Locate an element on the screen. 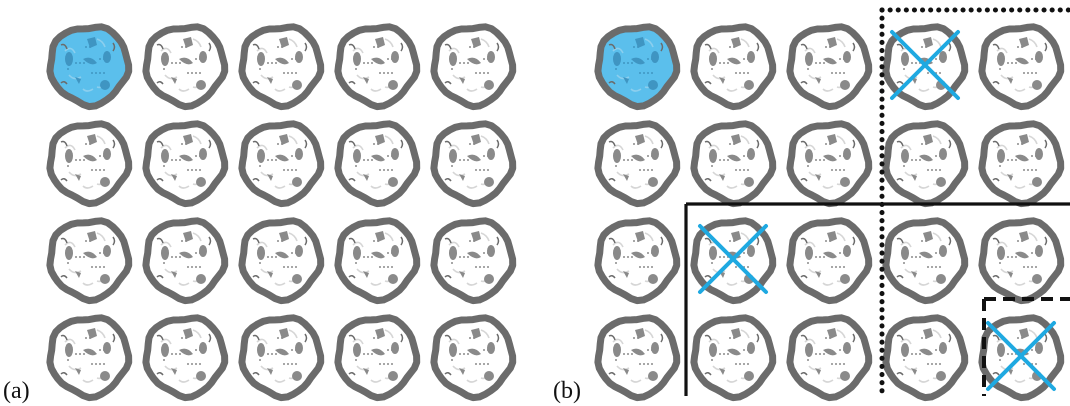 The height and width of the screenshot is (406, 1070). panel-b-label: (b) is located at coordinates (567, 391).